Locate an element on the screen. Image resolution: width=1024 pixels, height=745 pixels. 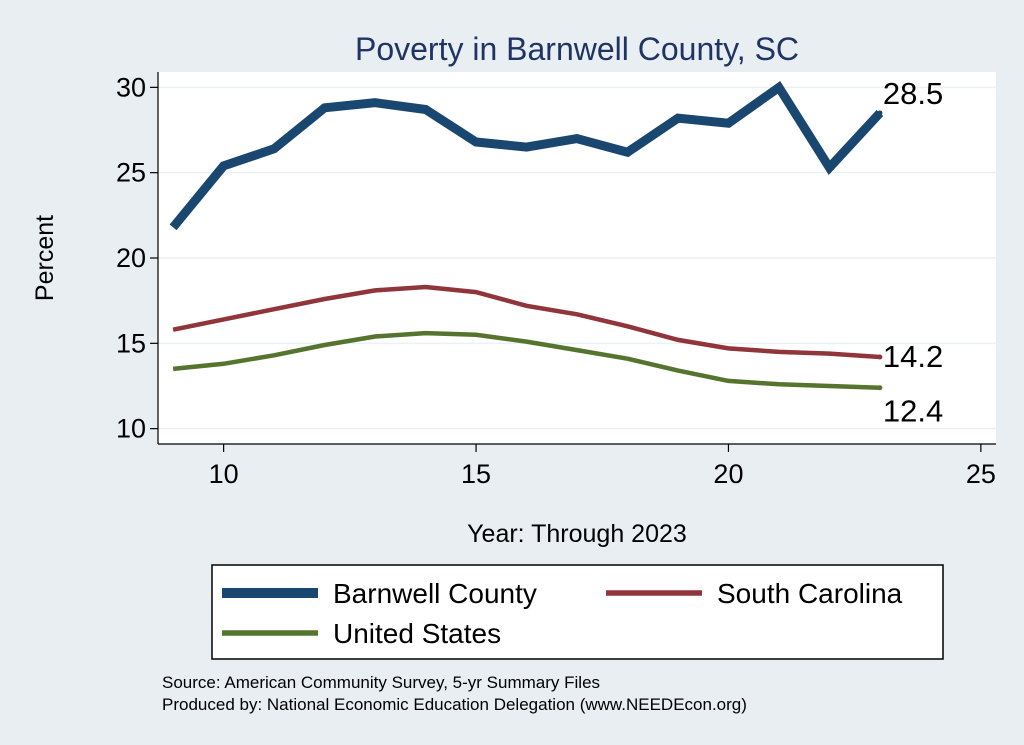
x-tick-label: 15 is located at coordinates (476, 474).